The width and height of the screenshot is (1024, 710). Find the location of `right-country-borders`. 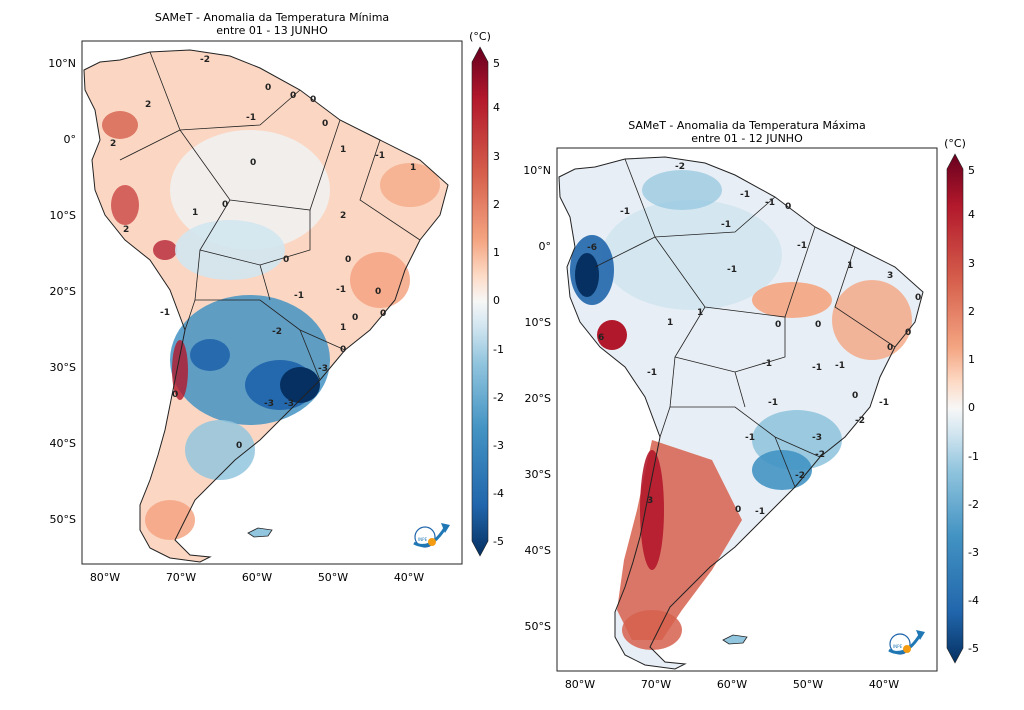

right-country-borders is located at coordinates (745, 323).